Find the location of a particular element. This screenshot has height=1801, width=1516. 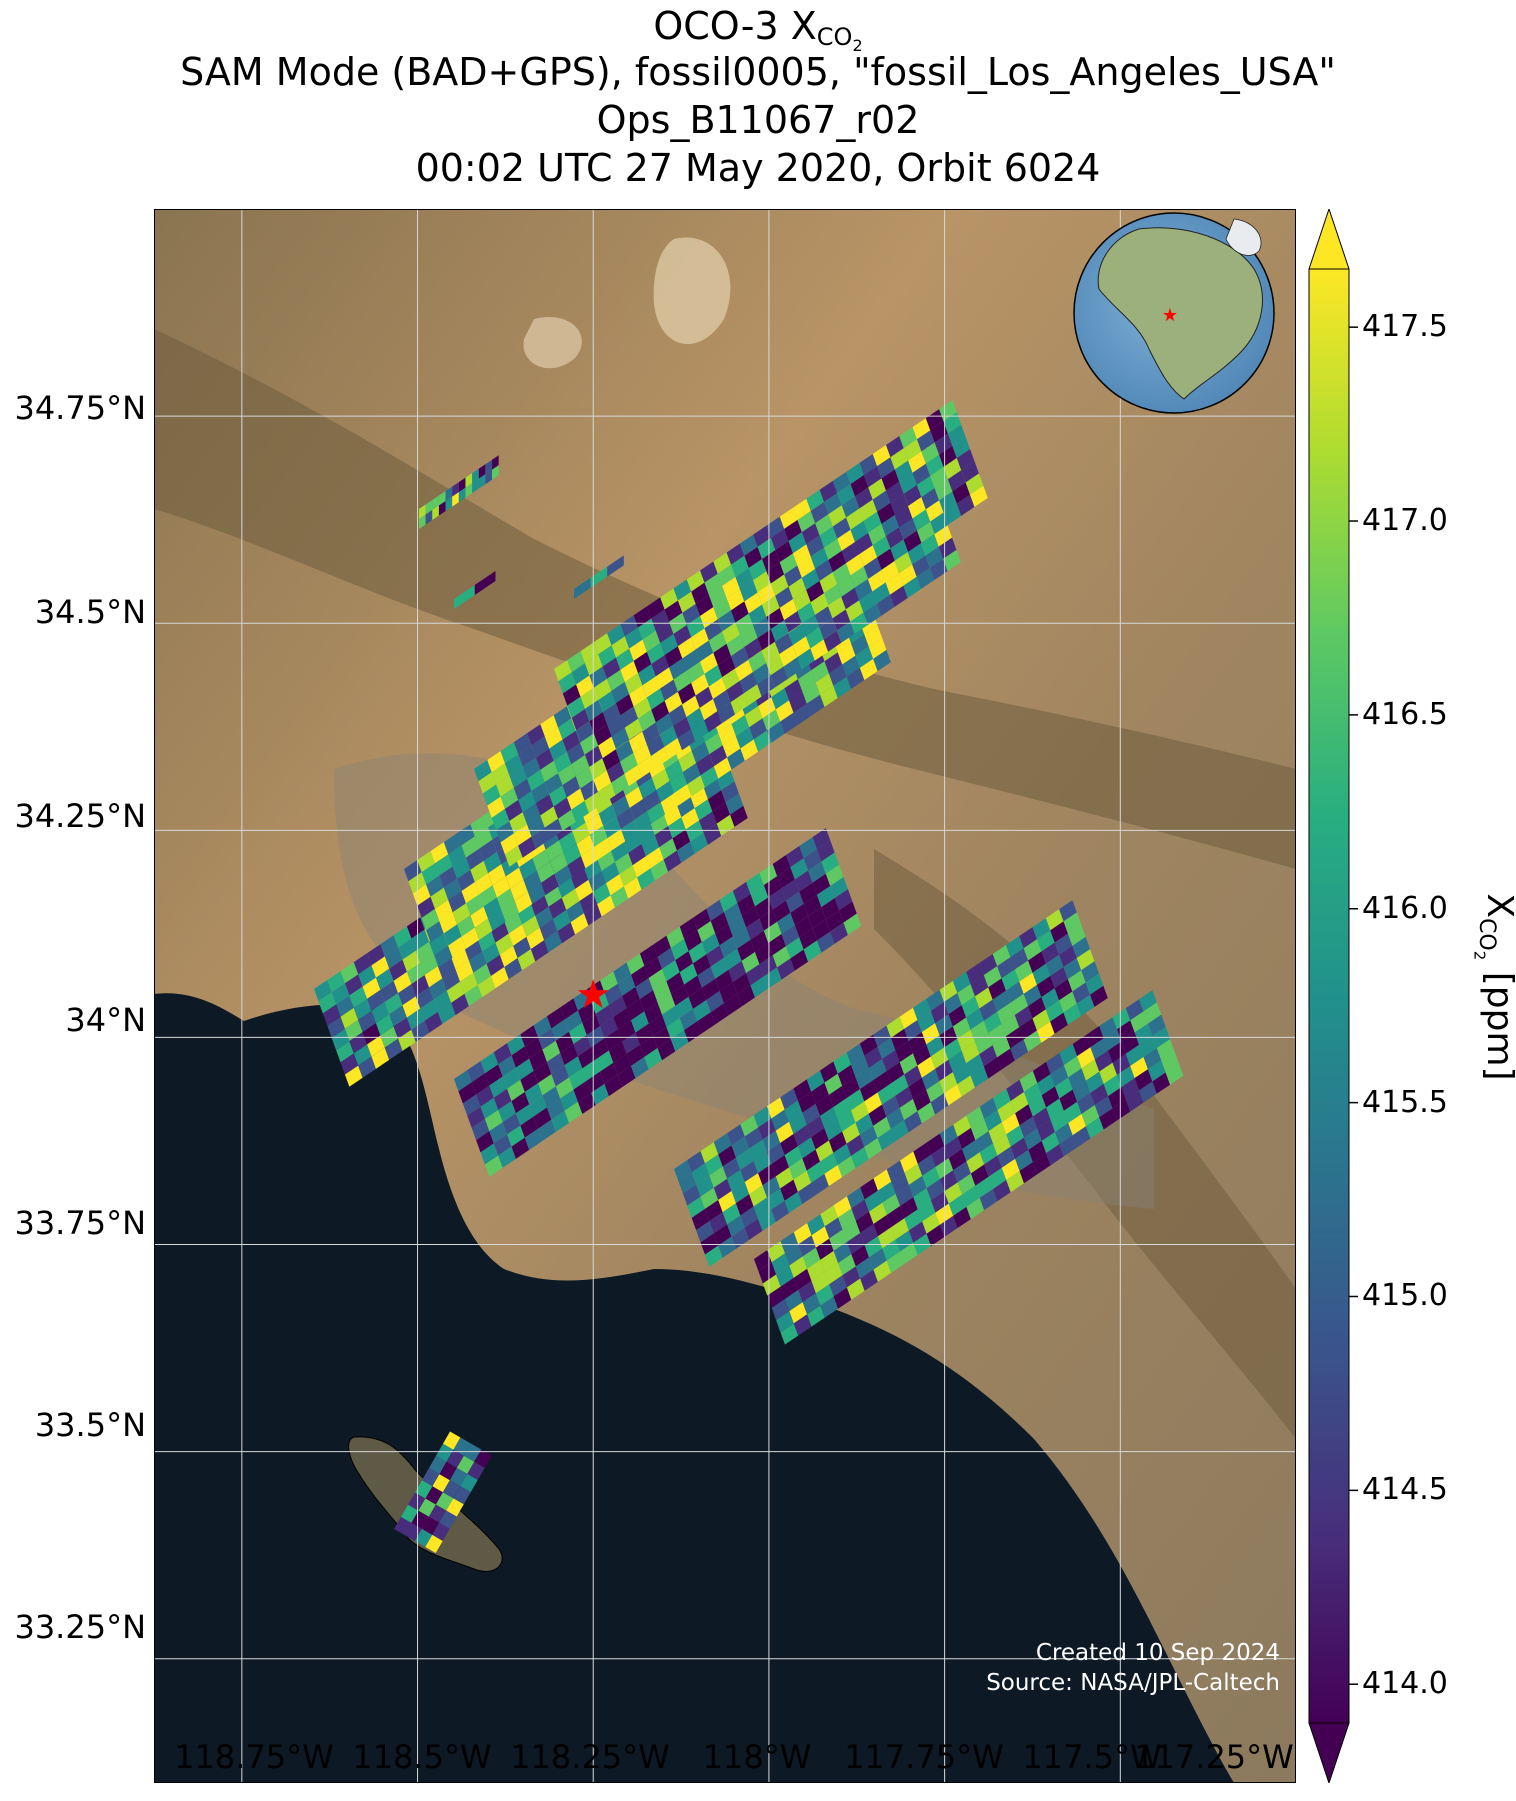

title-line-4: 00:02 UTC 27 May 2020, Orbit 6024 is located at coordinates (758, 168).